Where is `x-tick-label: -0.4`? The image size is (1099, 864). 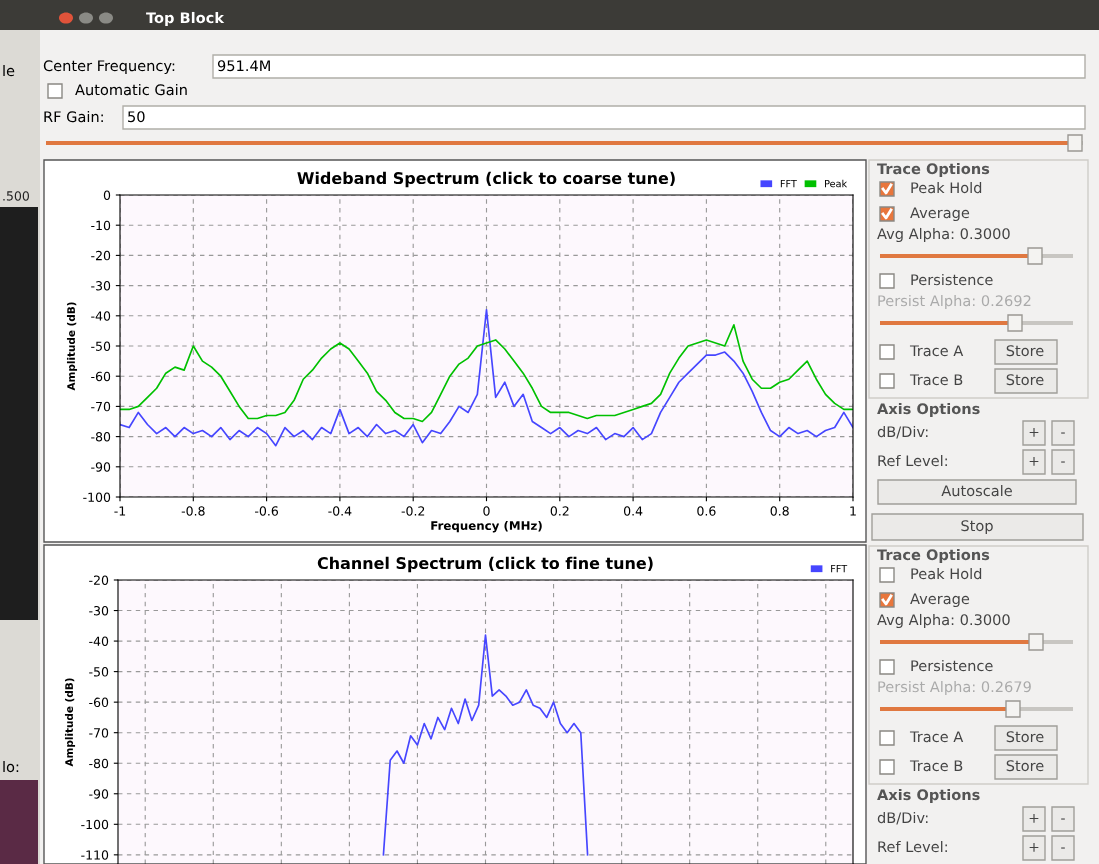
x-tick-label: -0.4 is located at coordinates (340, 511).